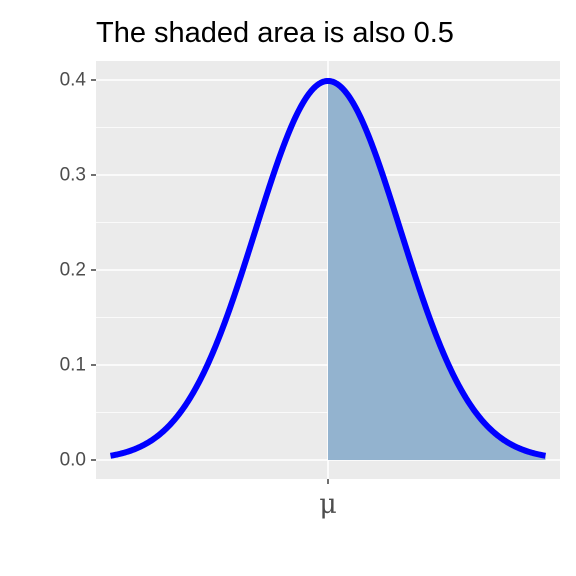  What do you see at coordinates (73, 270) in the screenshot?
I see `y-tick-label: 0.2` at bounding box center [73, 270].